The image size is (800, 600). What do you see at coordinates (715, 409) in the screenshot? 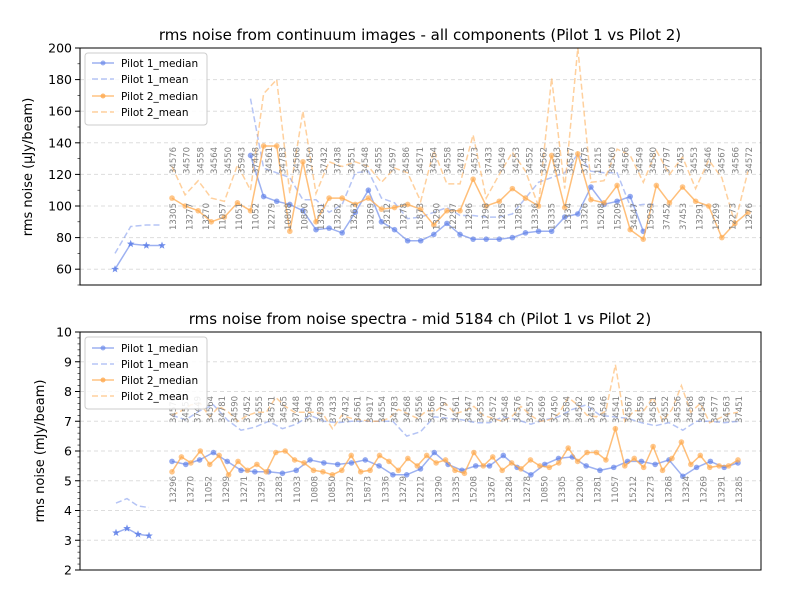
I see `point-label-top: 34577` at bounding box center [715, 409].